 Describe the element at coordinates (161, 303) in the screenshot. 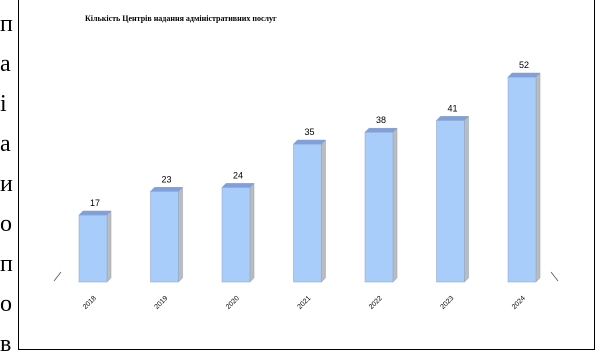

I see `x-tick-label: 2019` at that location.